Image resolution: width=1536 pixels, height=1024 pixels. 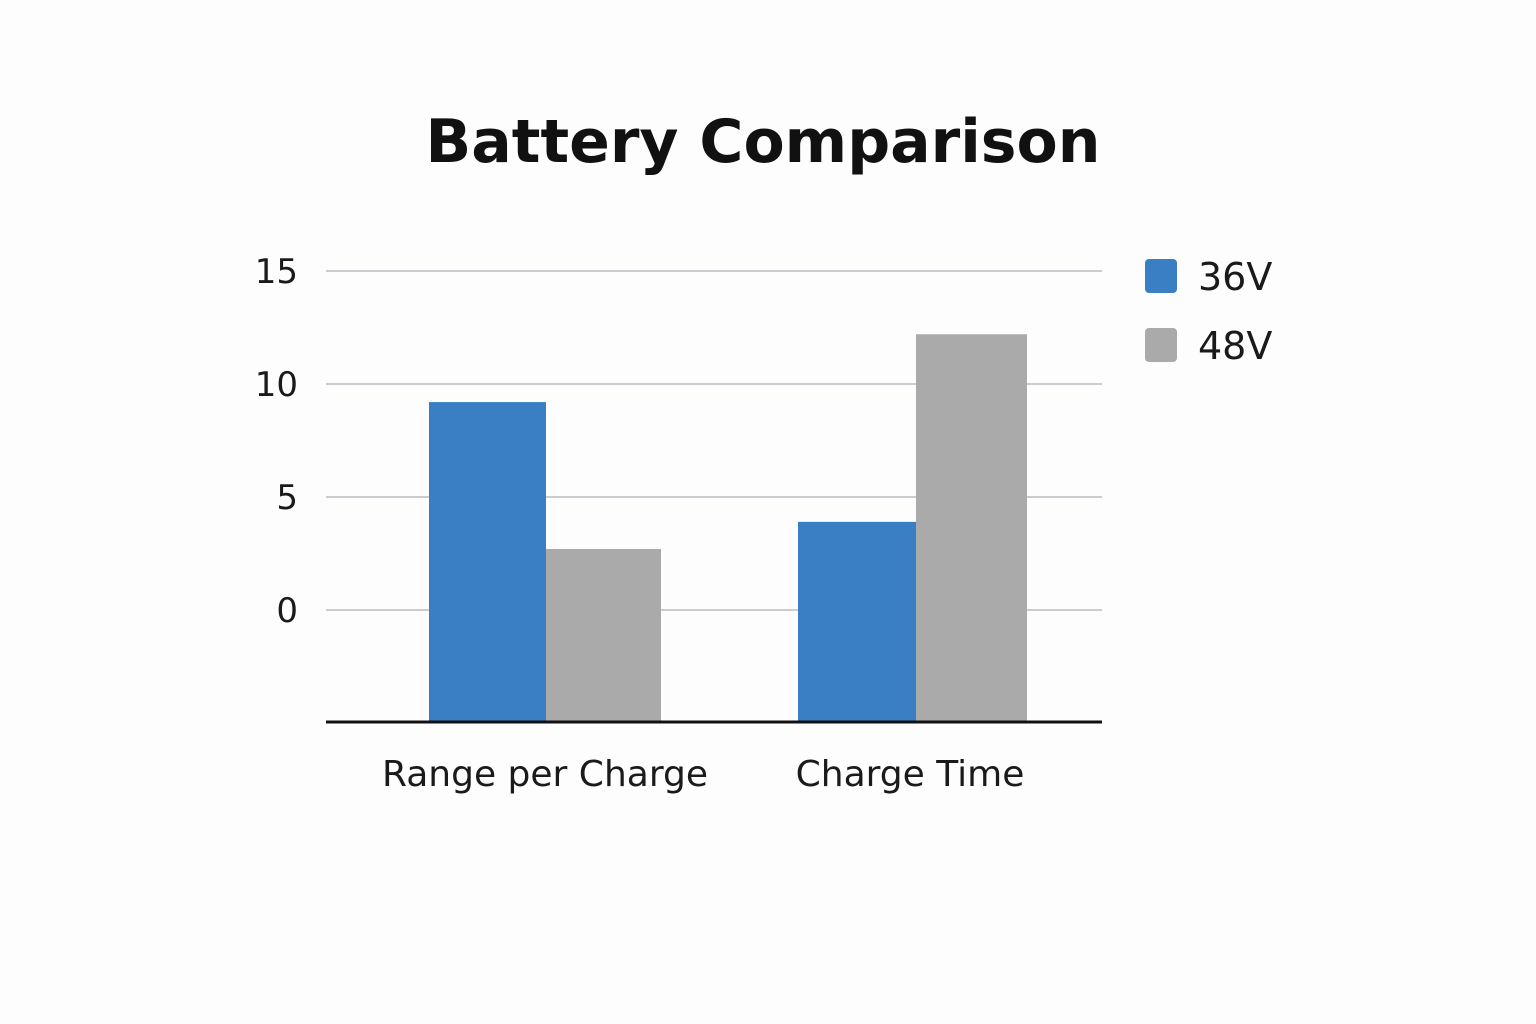 I want to click on bar-36v-range-per-charge, so click(x=487, y=561).